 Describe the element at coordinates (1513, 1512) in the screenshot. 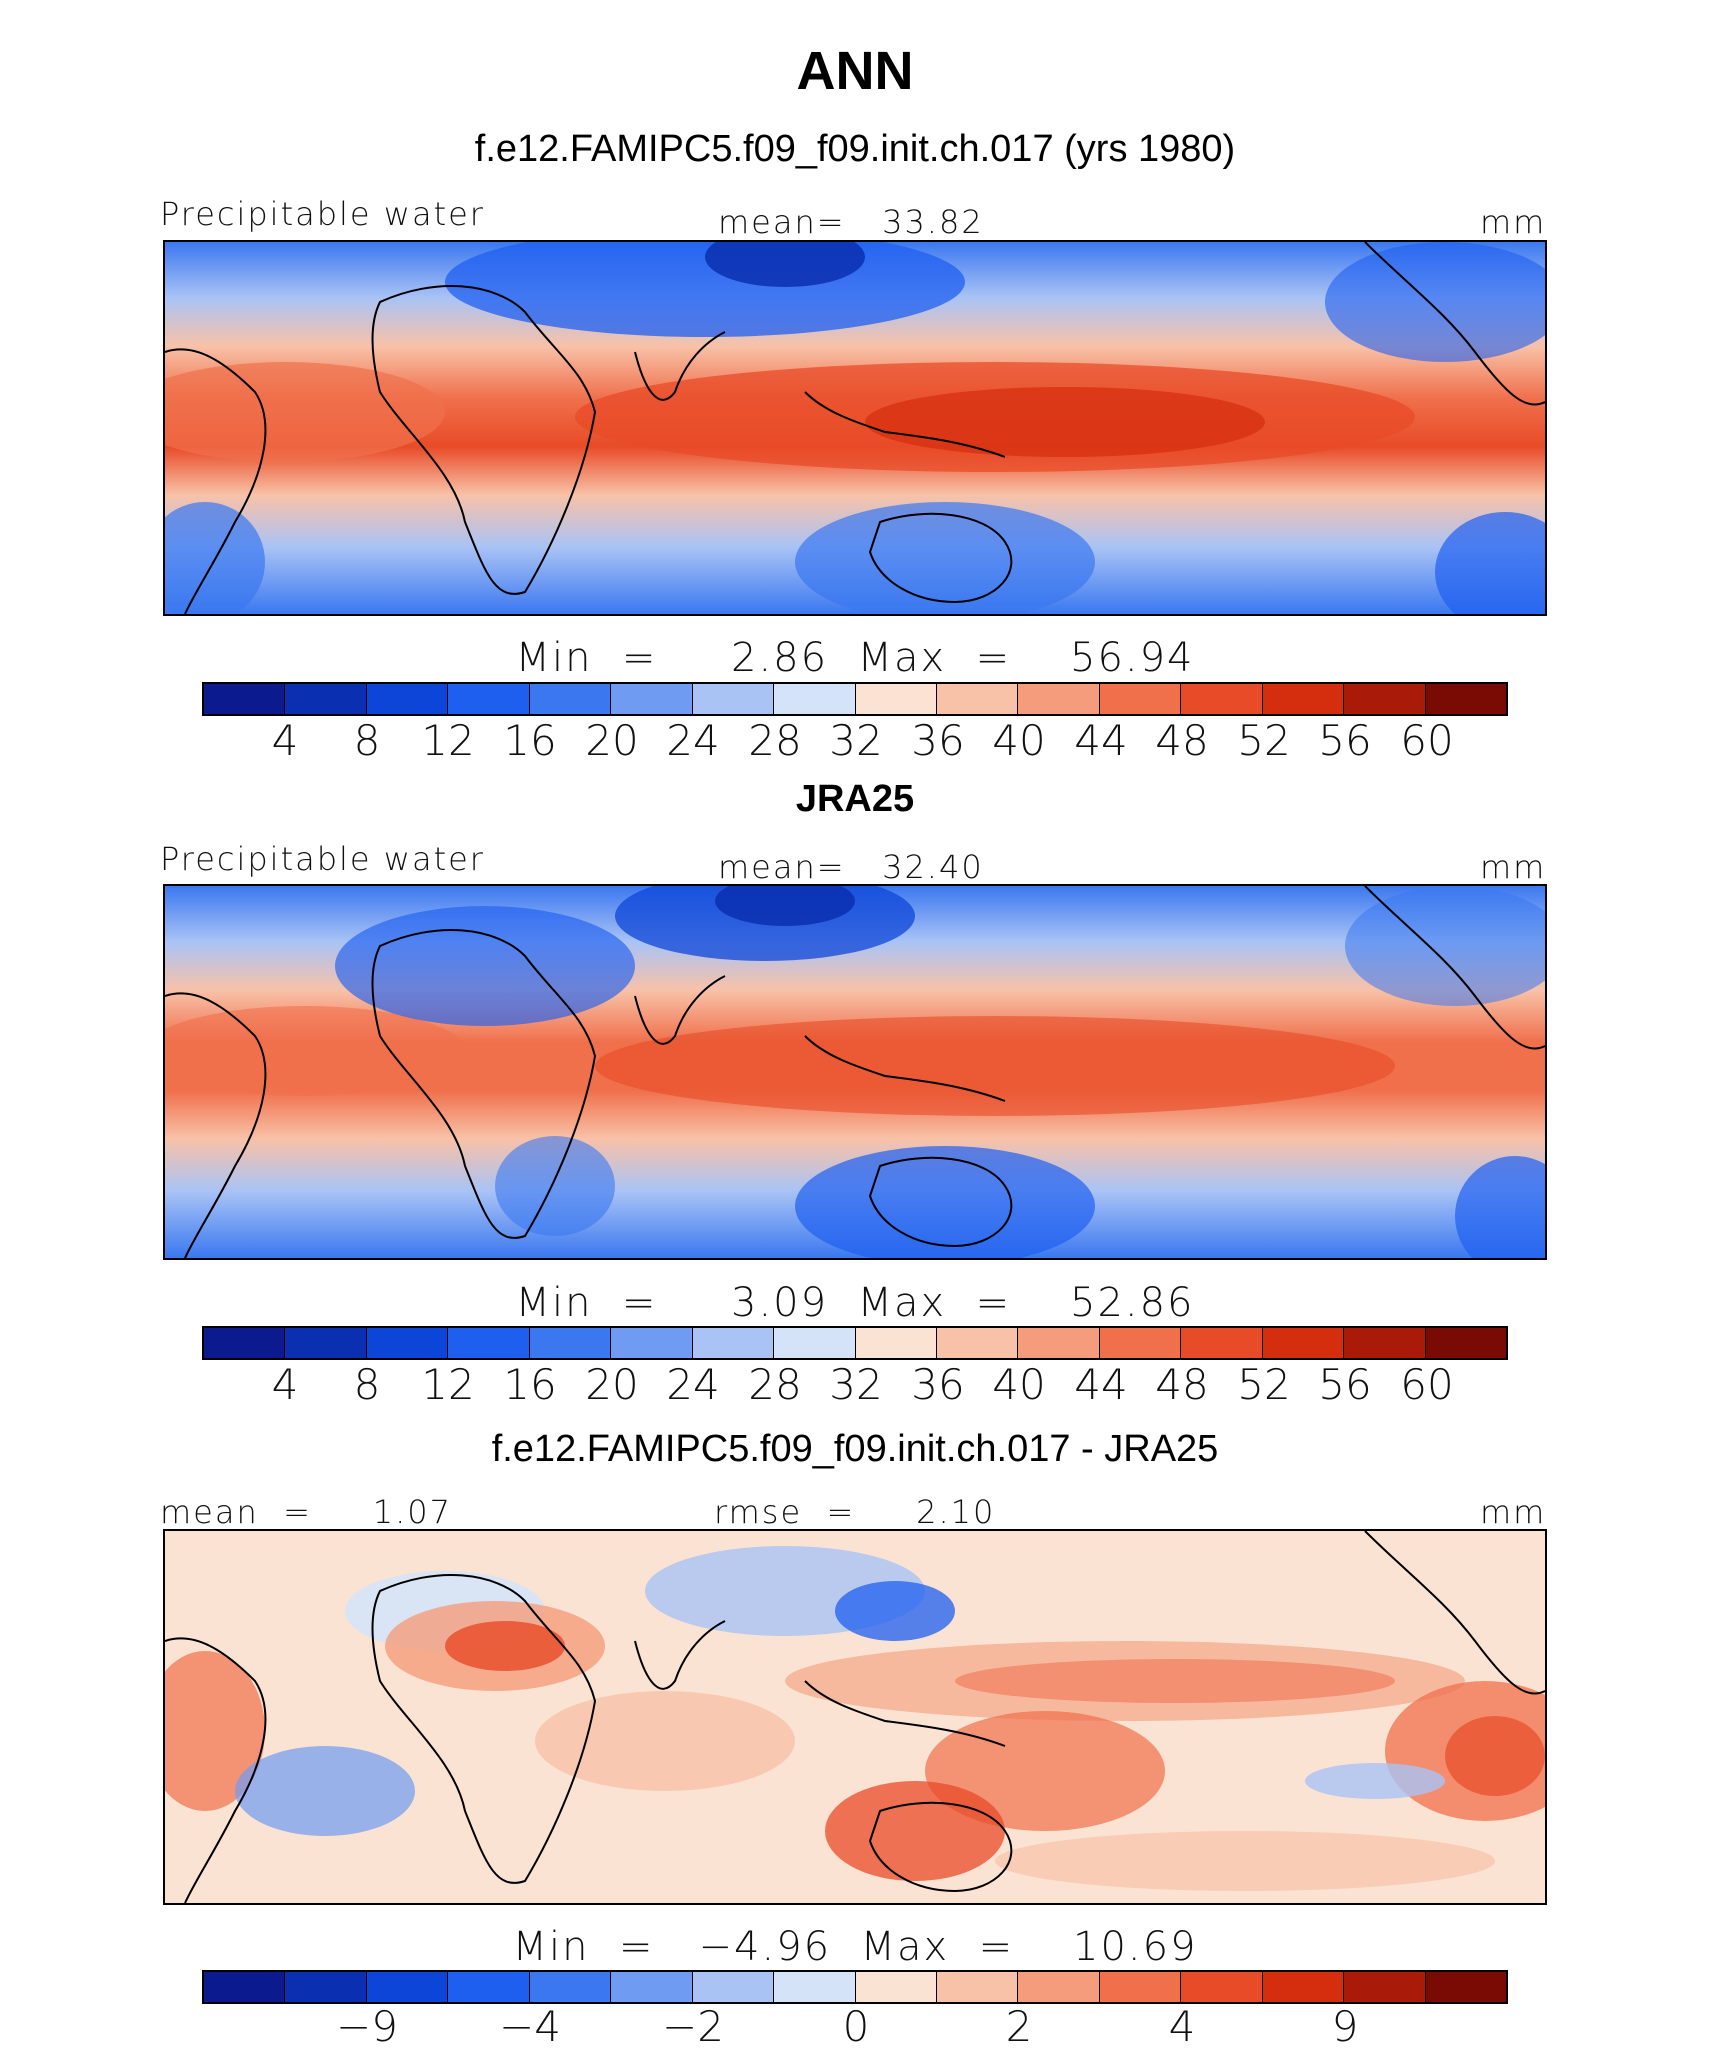

I see `panel3-units-label: mm` at that location.